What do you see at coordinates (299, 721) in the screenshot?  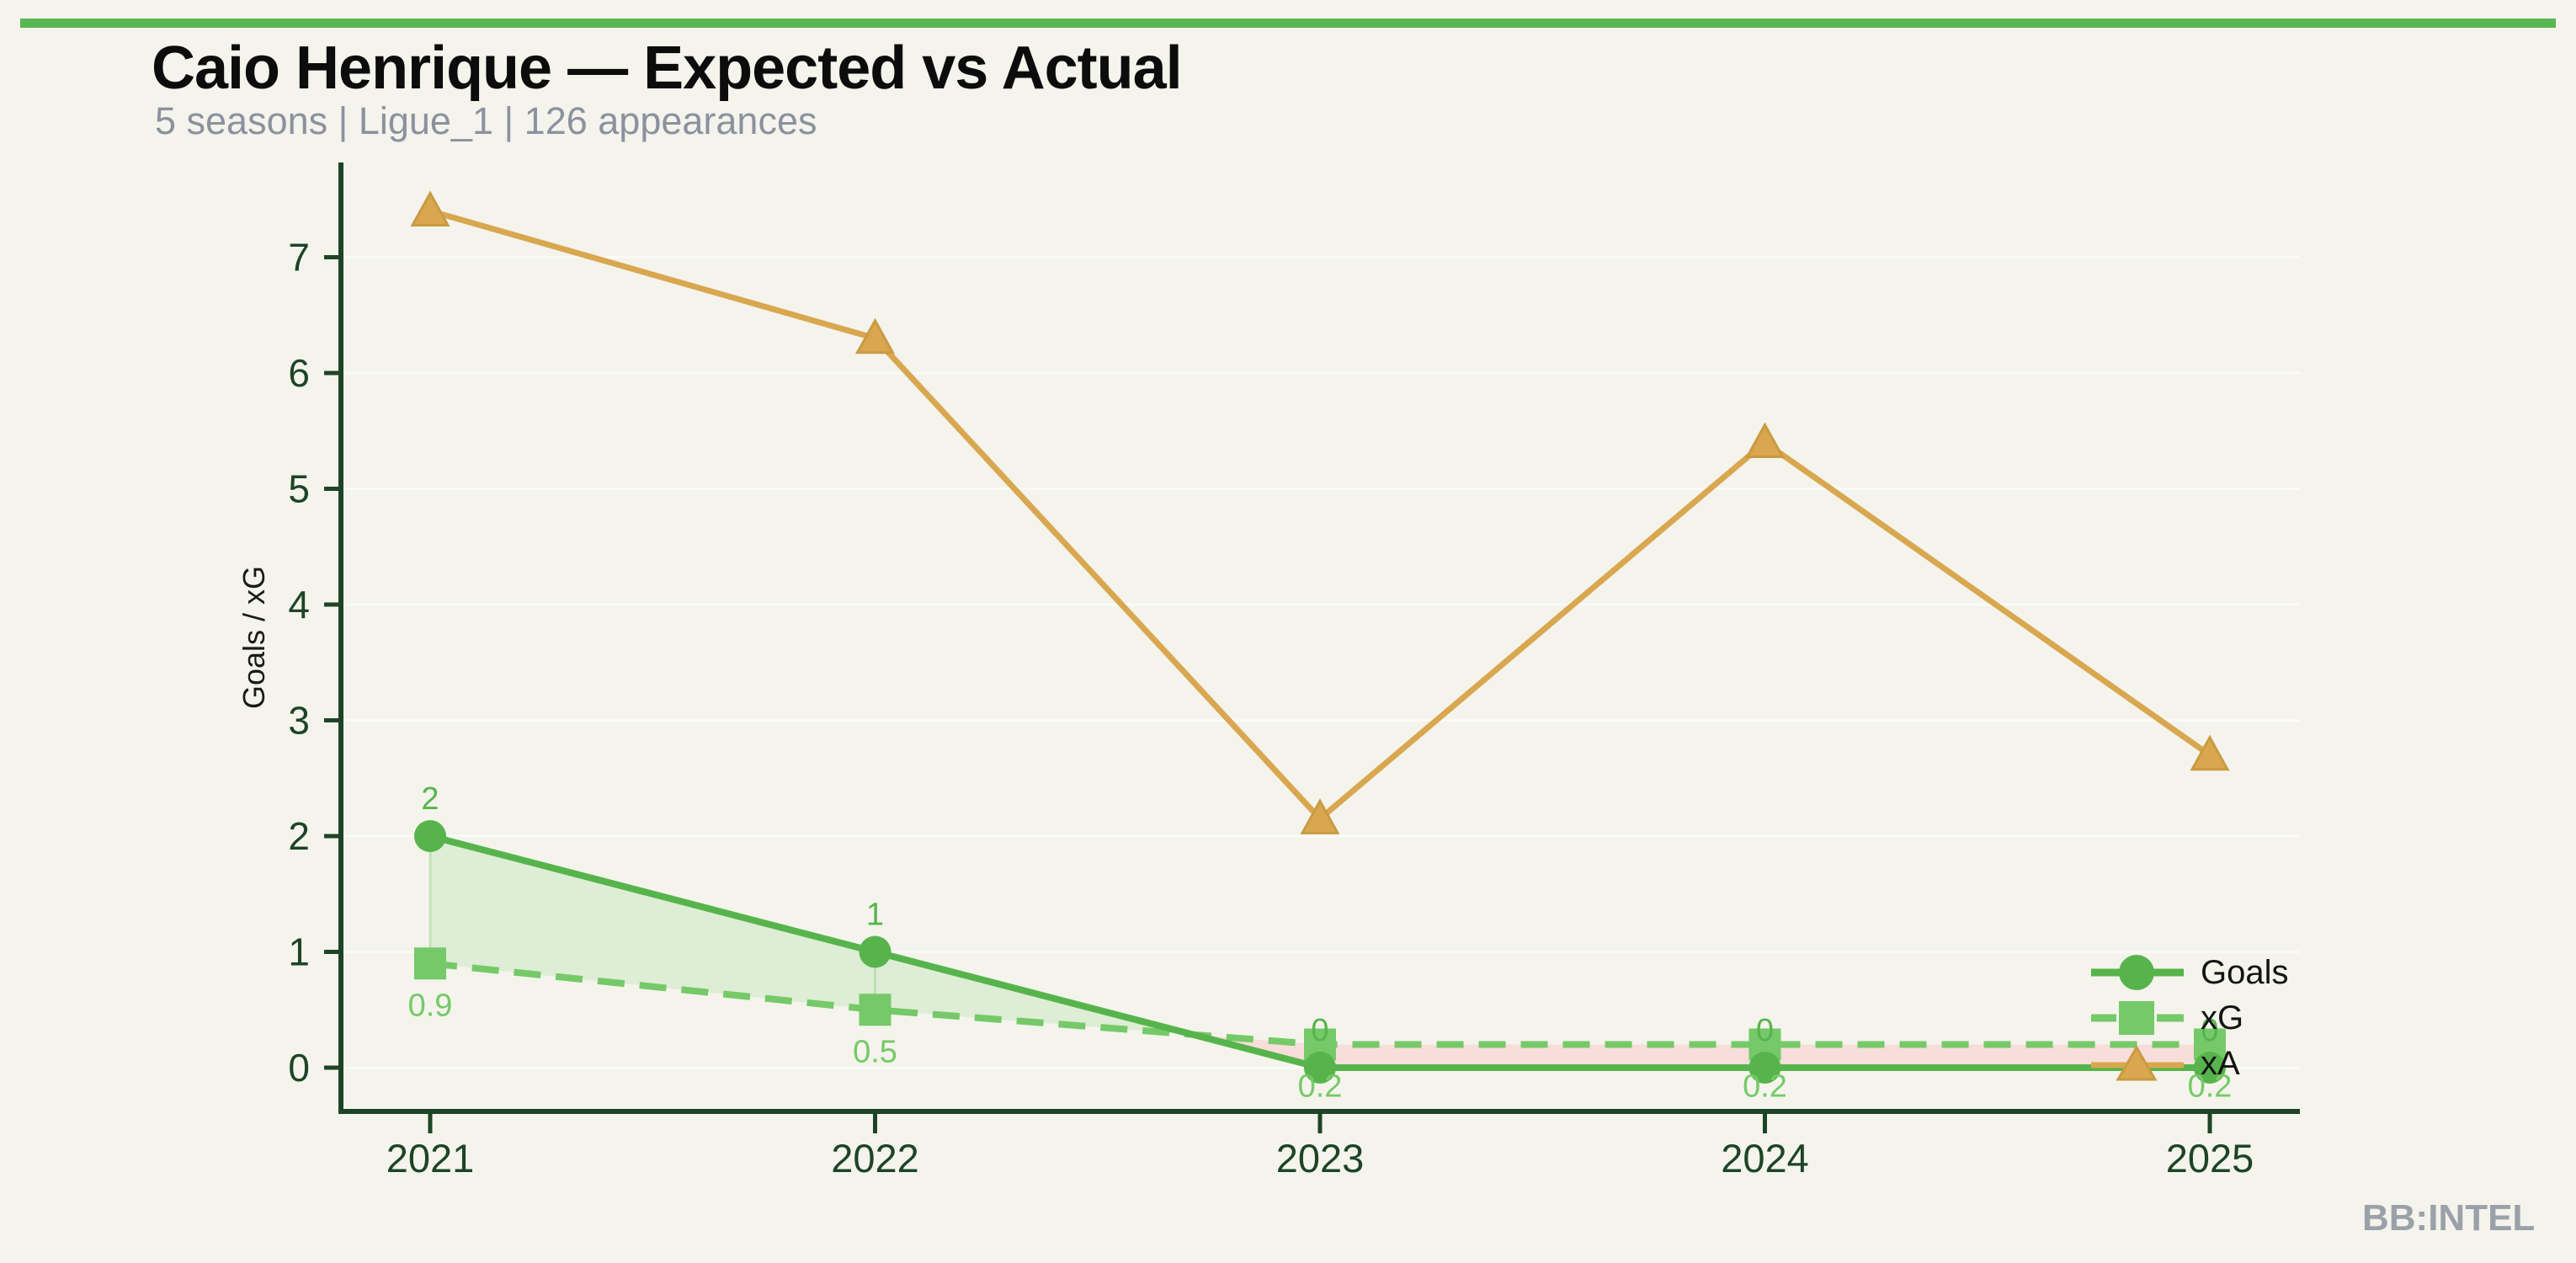 I see `y-tick-label: 3` at bounding box center [299, 721].